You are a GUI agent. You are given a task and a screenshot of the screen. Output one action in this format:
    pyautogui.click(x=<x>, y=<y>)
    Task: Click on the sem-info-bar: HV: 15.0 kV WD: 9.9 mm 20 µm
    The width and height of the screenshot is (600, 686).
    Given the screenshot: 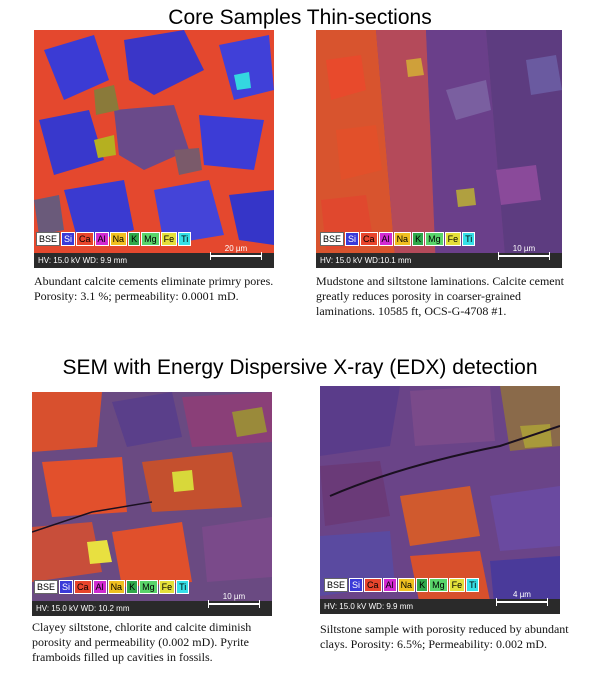 What is the action you would take?
    pyautogui.click(x=154, y=256)
    